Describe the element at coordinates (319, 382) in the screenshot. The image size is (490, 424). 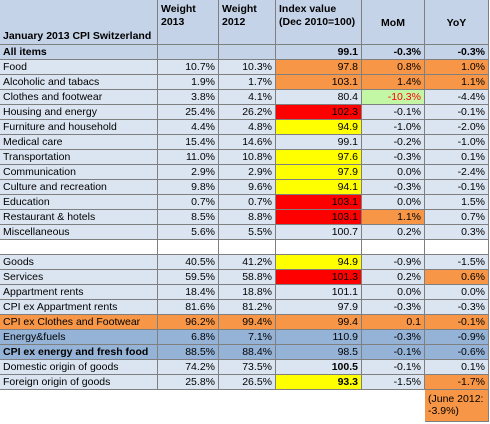
I see `cell-index: 93.3` at that location.